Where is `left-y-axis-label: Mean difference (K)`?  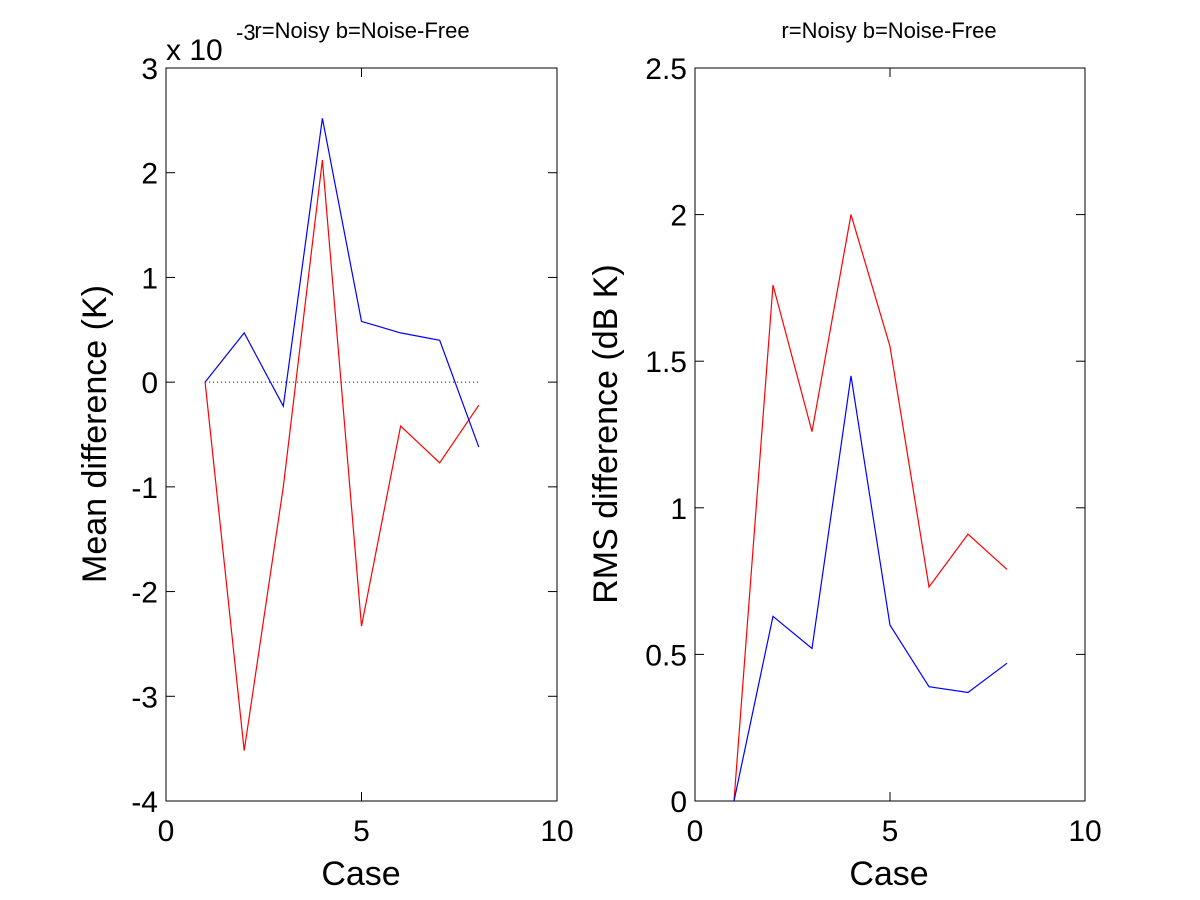
left-y-axis-label: Mean difference (K) is located at coordinates (95, 434).